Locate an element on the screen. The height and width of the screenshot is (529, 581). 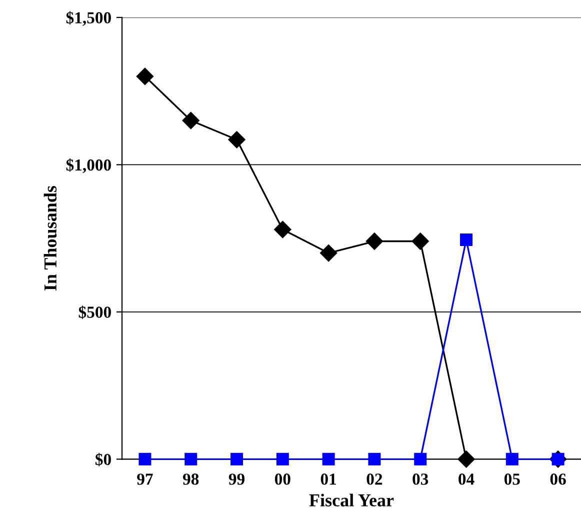
y-tick-label: $1,000 is located at coordinates (88, 166).